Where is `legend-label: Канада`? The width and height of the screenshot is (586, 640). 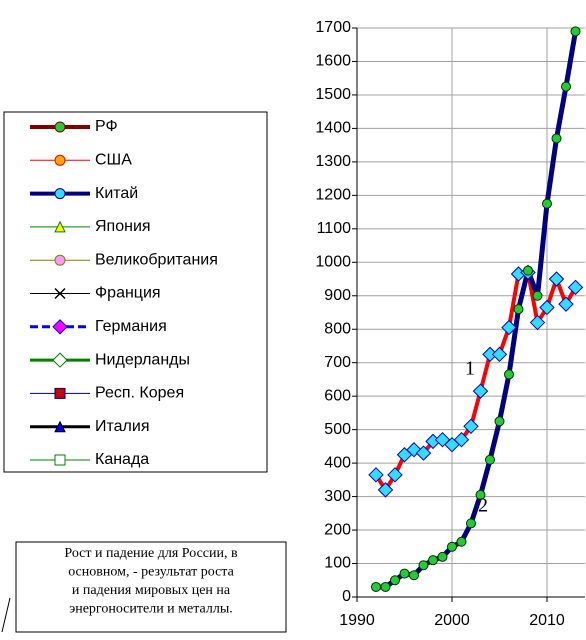 legend-label: Канада is located at coordinates (122, 459).